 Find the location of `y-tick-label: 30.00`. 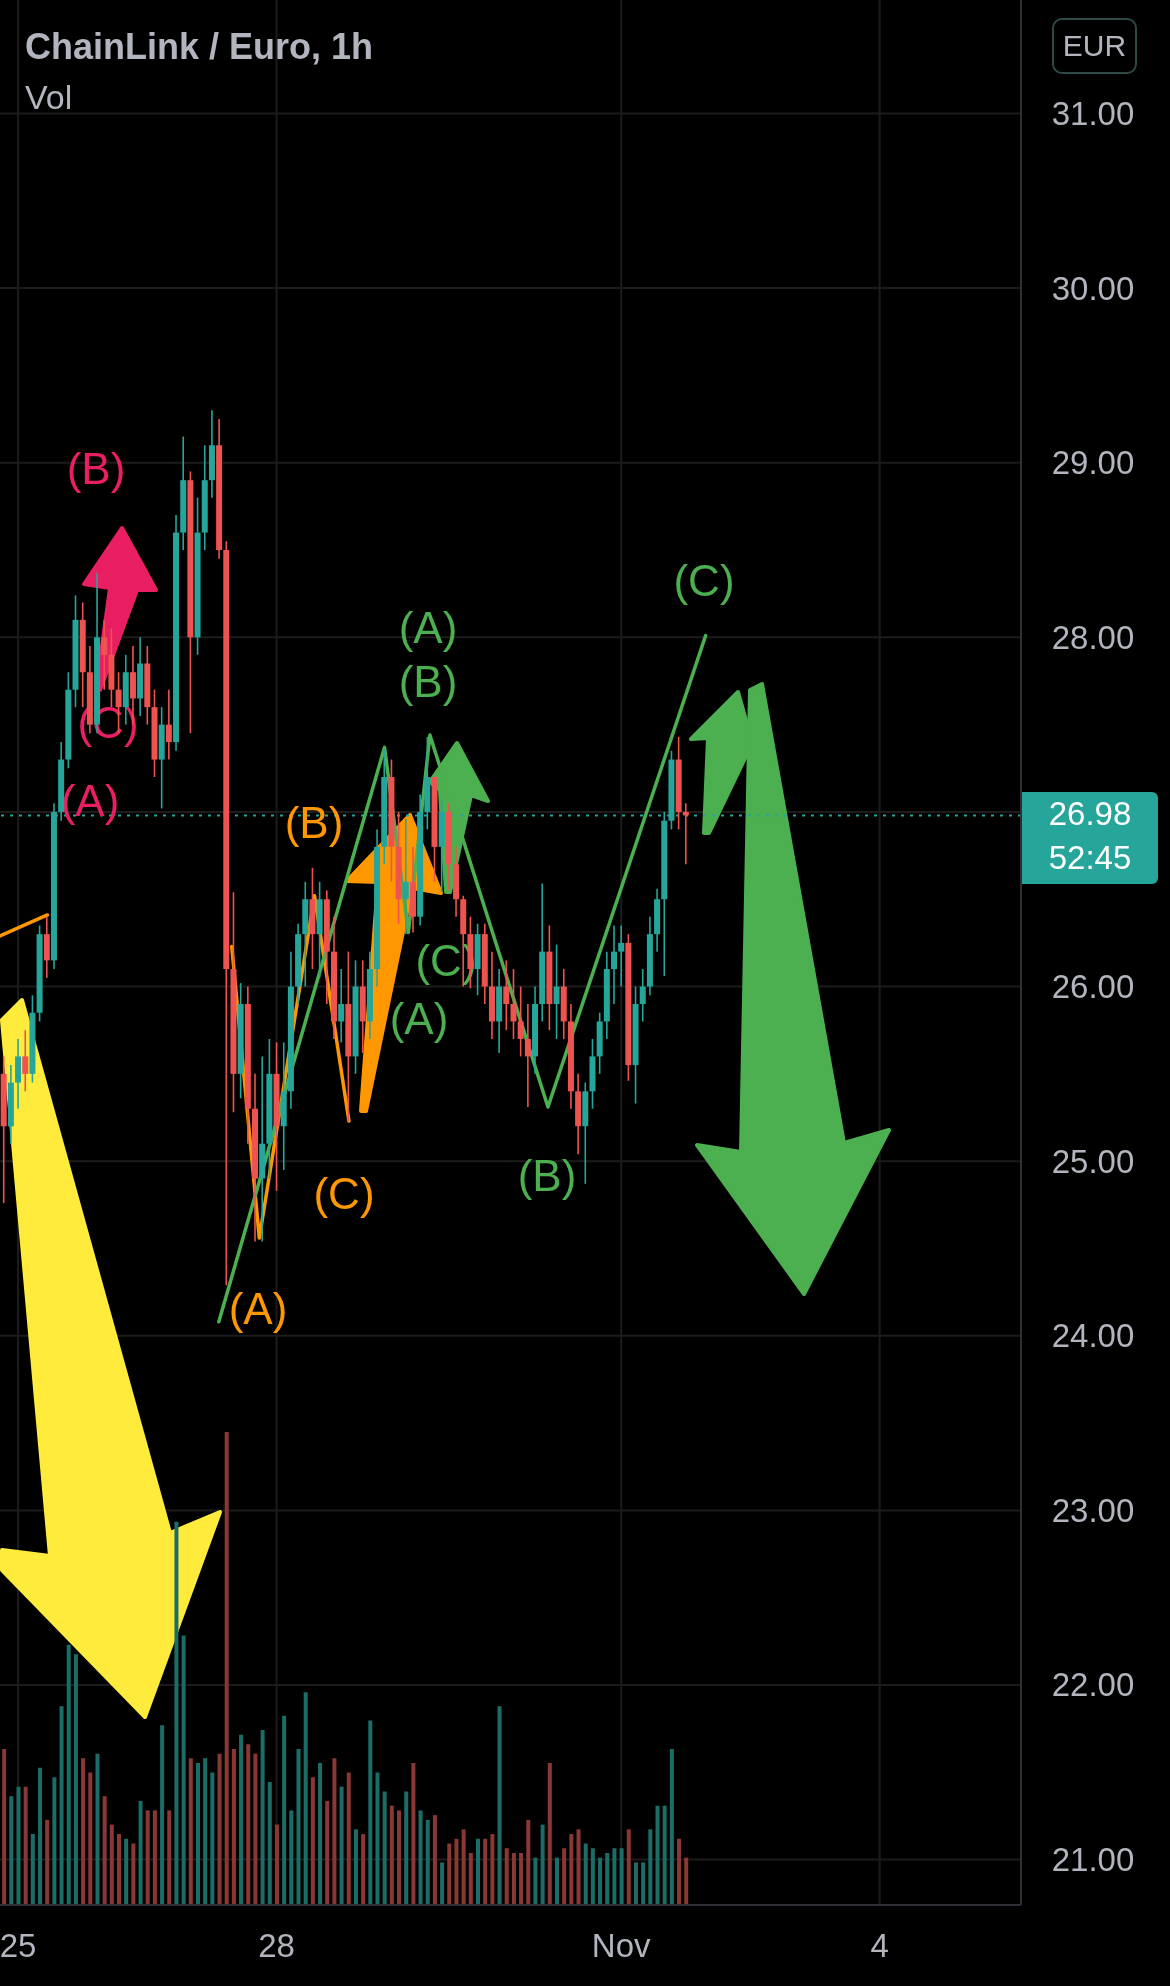

y-tick-label: 30.00 is located at coordinates (1093, 288).